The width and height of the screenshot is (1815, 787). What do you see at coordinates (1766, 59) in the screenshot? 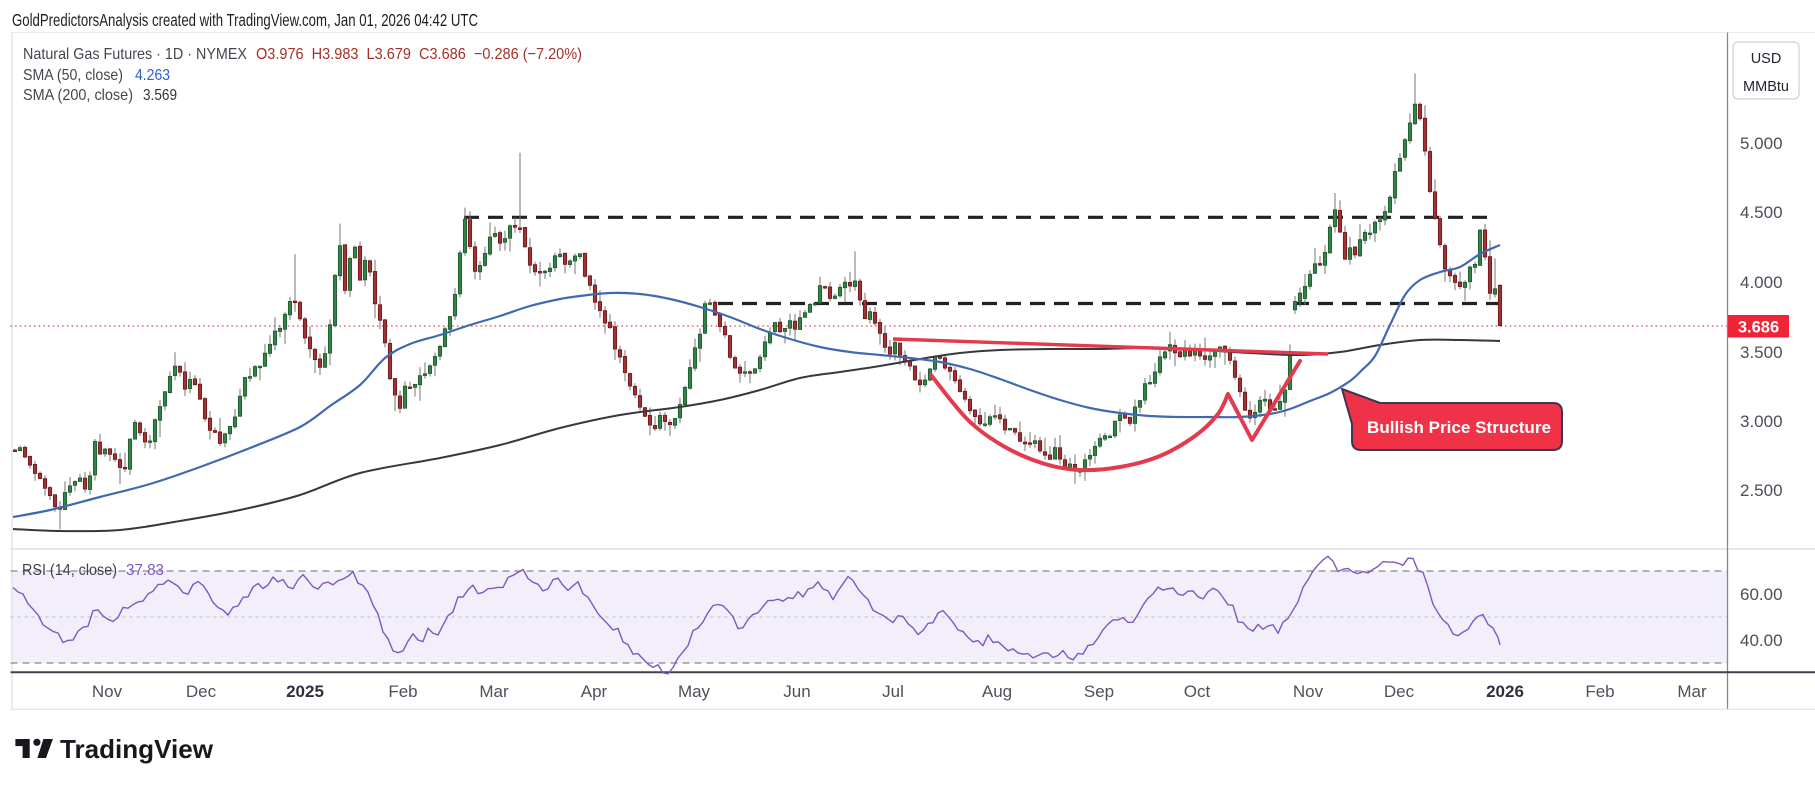
I see `svg-text: USD` at bounding box center [1766, 59].